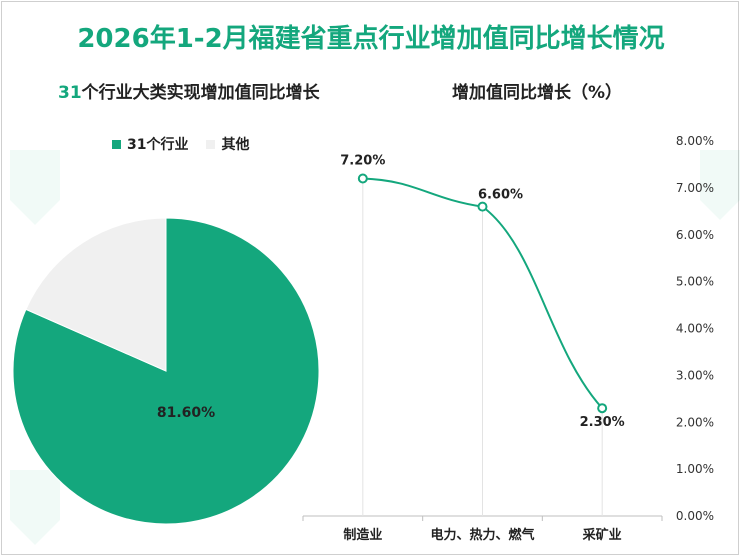 This screenshot has height=558, width=742. What do you see at coordinates (371, 39) in the screenshot?
I see `page-title: 2026年1-2月福建省重点行业增加值同比增长情况` at bounding box center [371, 39].